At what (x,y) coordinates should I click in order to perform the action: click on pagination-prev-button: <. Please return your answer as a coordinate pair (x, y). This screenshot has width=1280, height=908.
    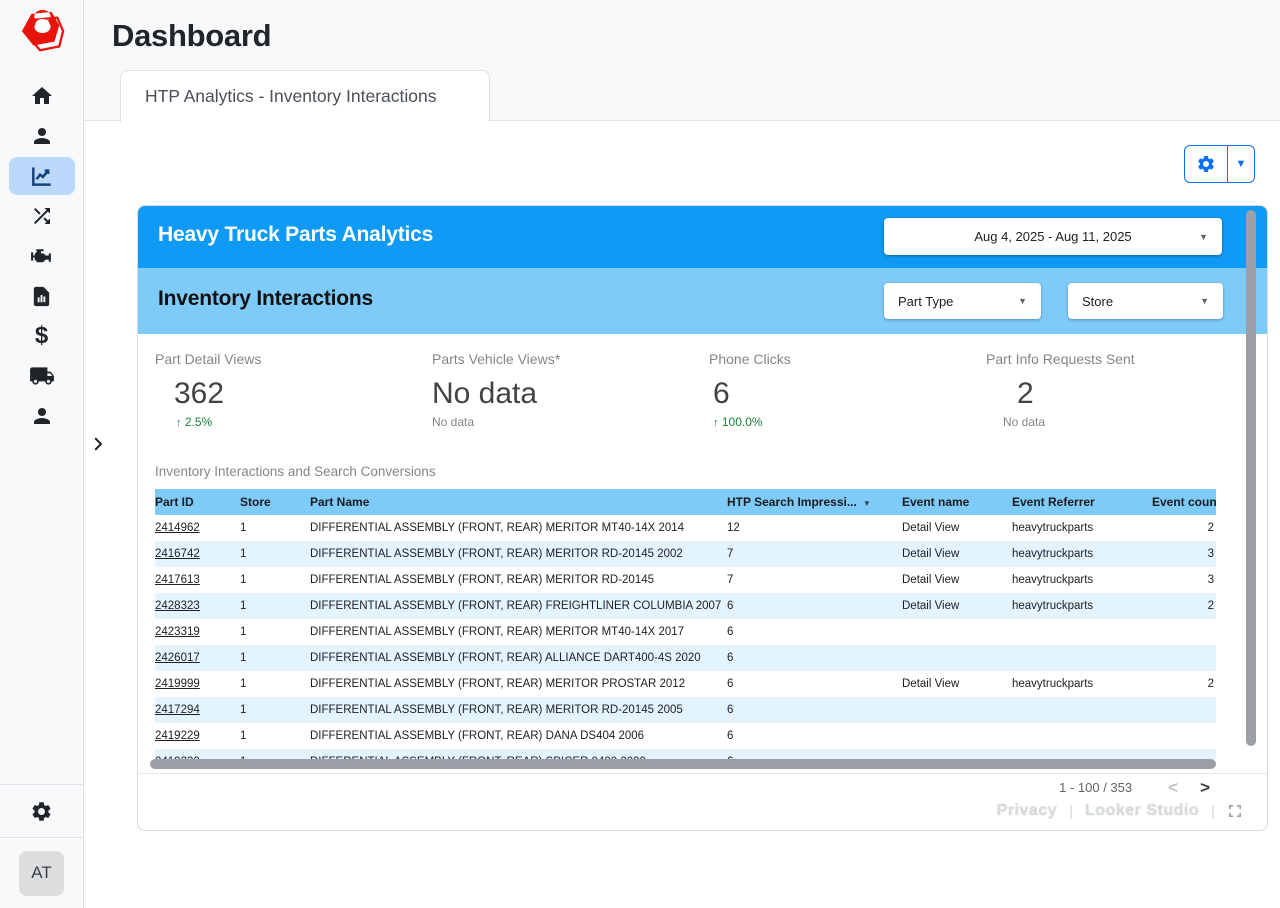
    Looking at the image, I should click on (1173, 787).